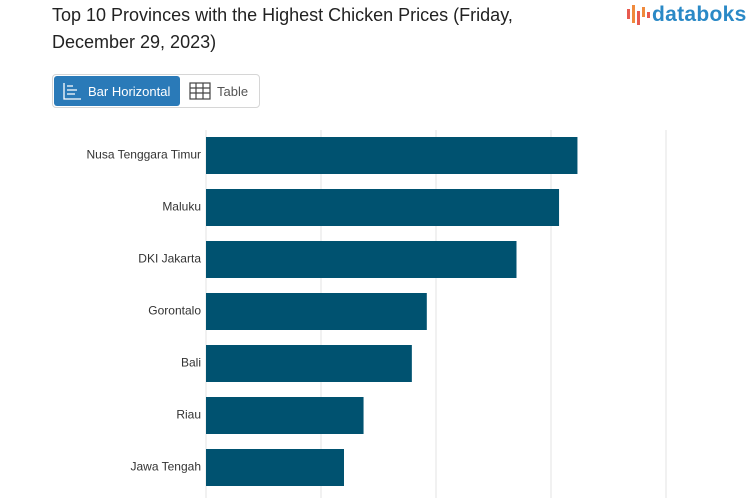 The width and height of the screenshot is (753, 498). Describe the element at coordinates (699, 14) in the screenshot. I see `logo-text: databoks` at that location.